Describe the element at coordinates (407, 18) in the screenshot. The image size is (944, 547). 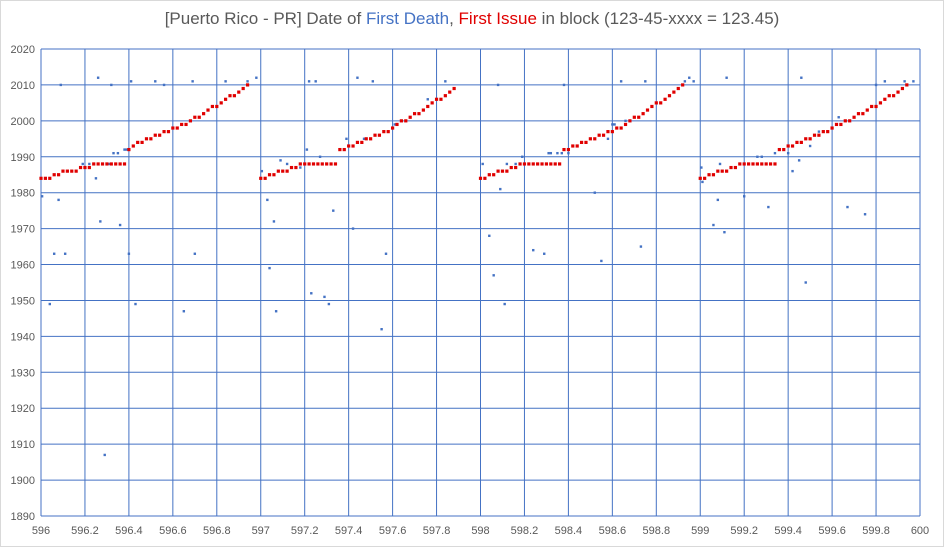
I see `title-series-first-death: First Death` at that location.